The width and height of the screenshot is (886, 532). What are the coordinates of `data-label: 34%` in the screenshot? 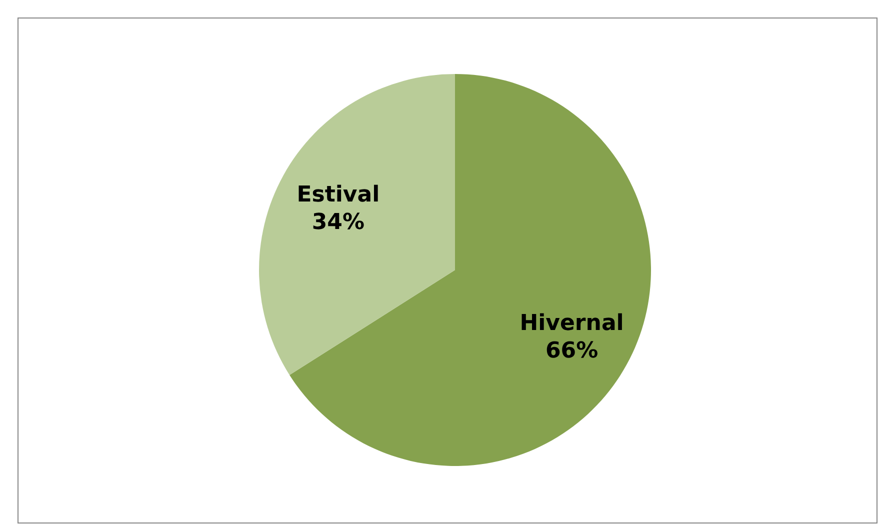 It's located at (338, 222).